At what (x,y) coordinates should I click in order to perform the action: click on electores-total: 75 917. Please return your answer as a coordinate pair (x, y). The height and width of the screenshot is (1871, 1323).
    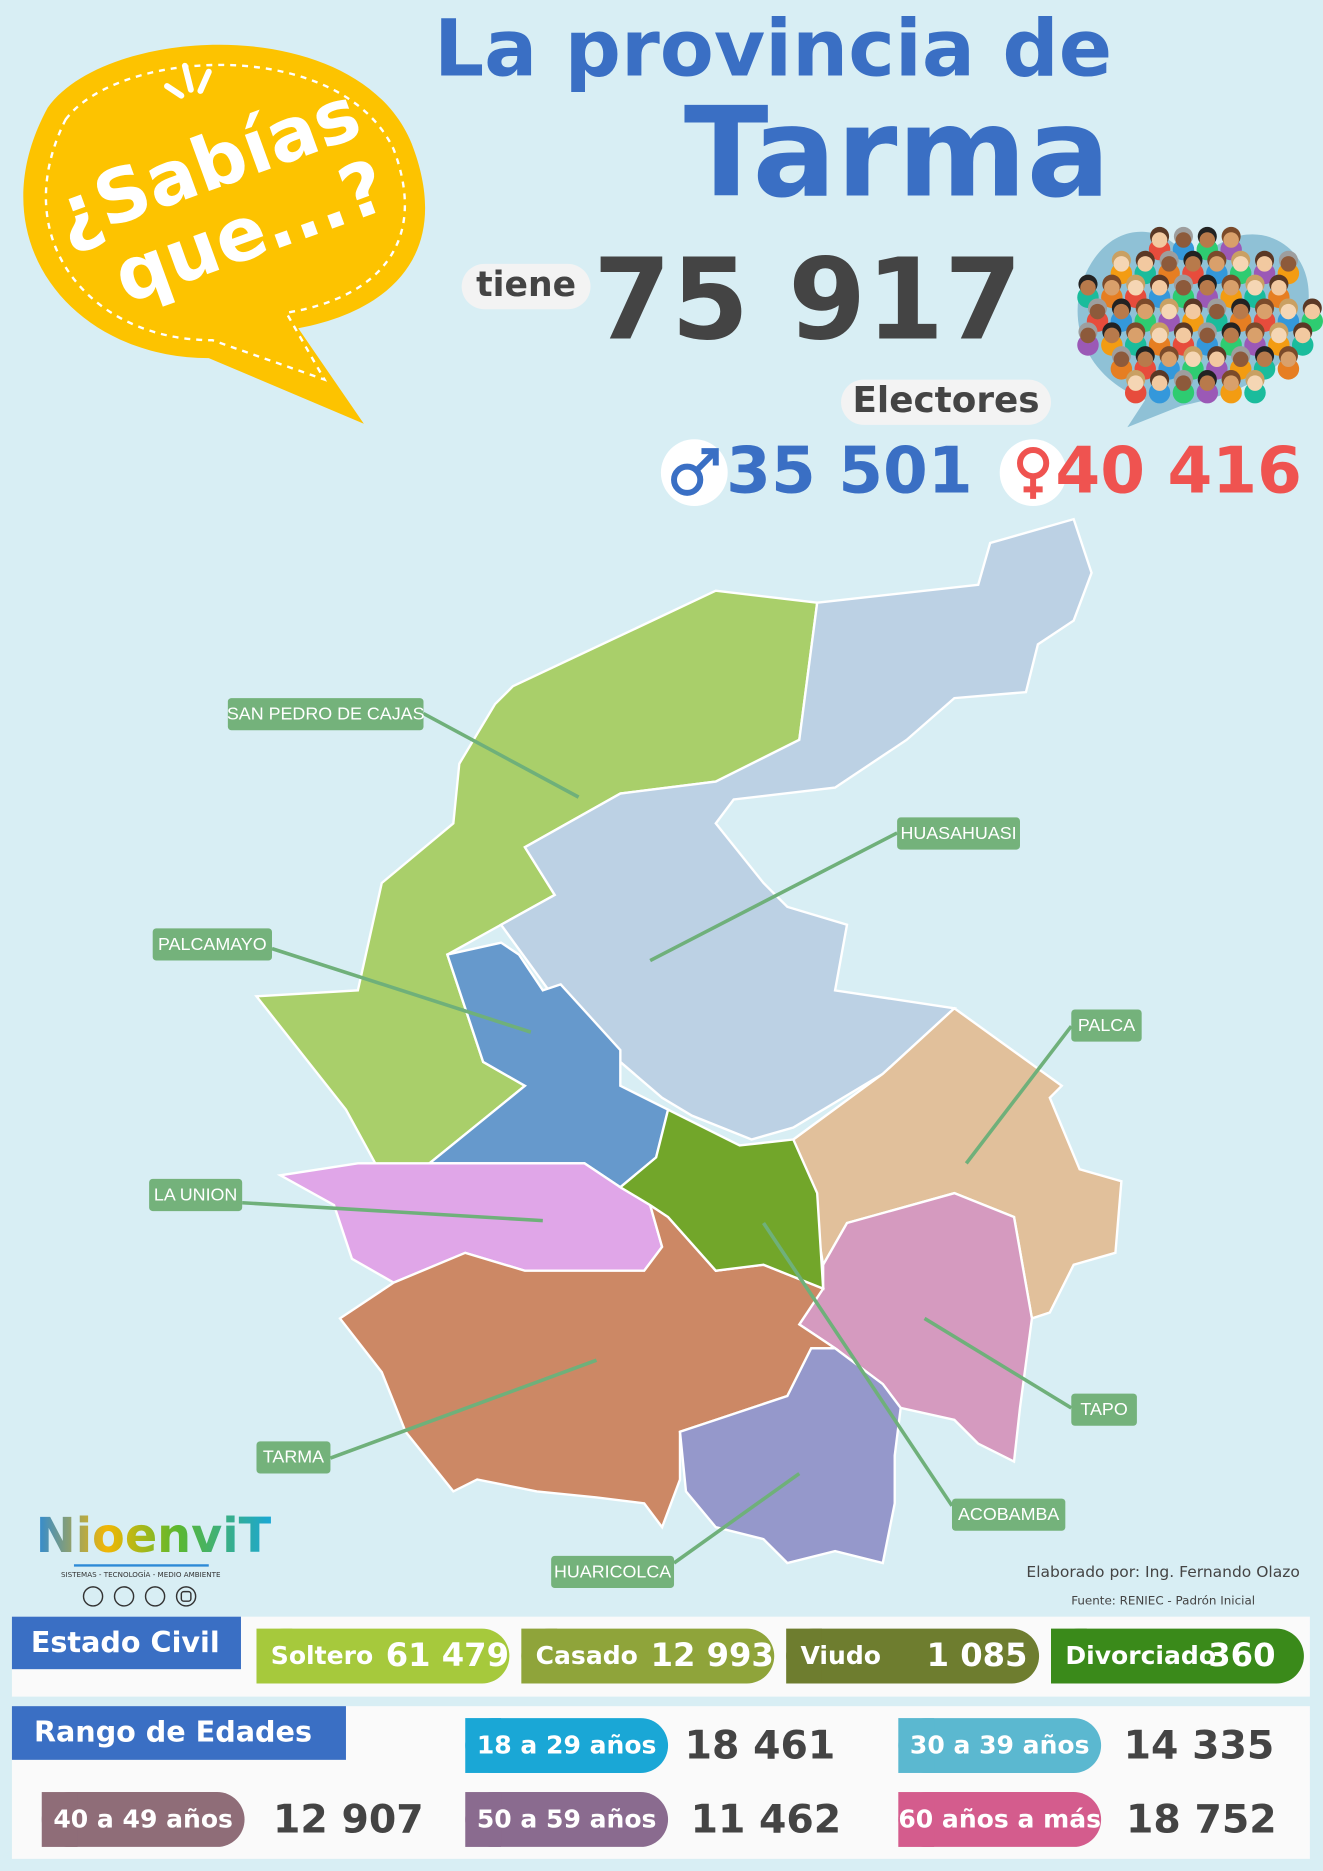
    Looking at the image, I should click on (807, 301).